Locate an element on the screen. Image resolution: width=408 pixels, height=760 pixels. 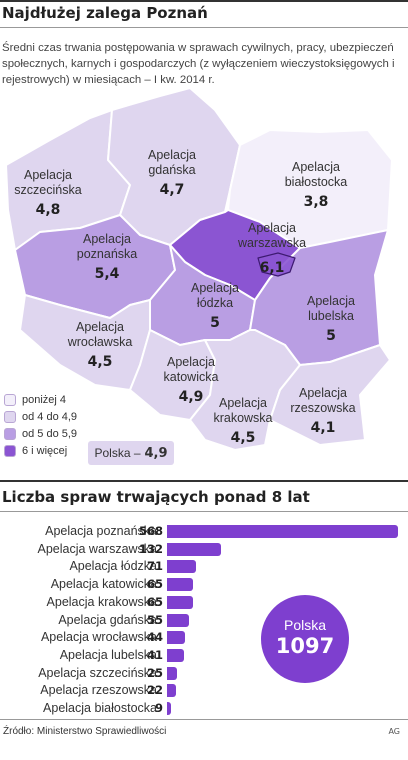
bar-row: Apelacja lubelska 41 is located at coordinates (204, 655).